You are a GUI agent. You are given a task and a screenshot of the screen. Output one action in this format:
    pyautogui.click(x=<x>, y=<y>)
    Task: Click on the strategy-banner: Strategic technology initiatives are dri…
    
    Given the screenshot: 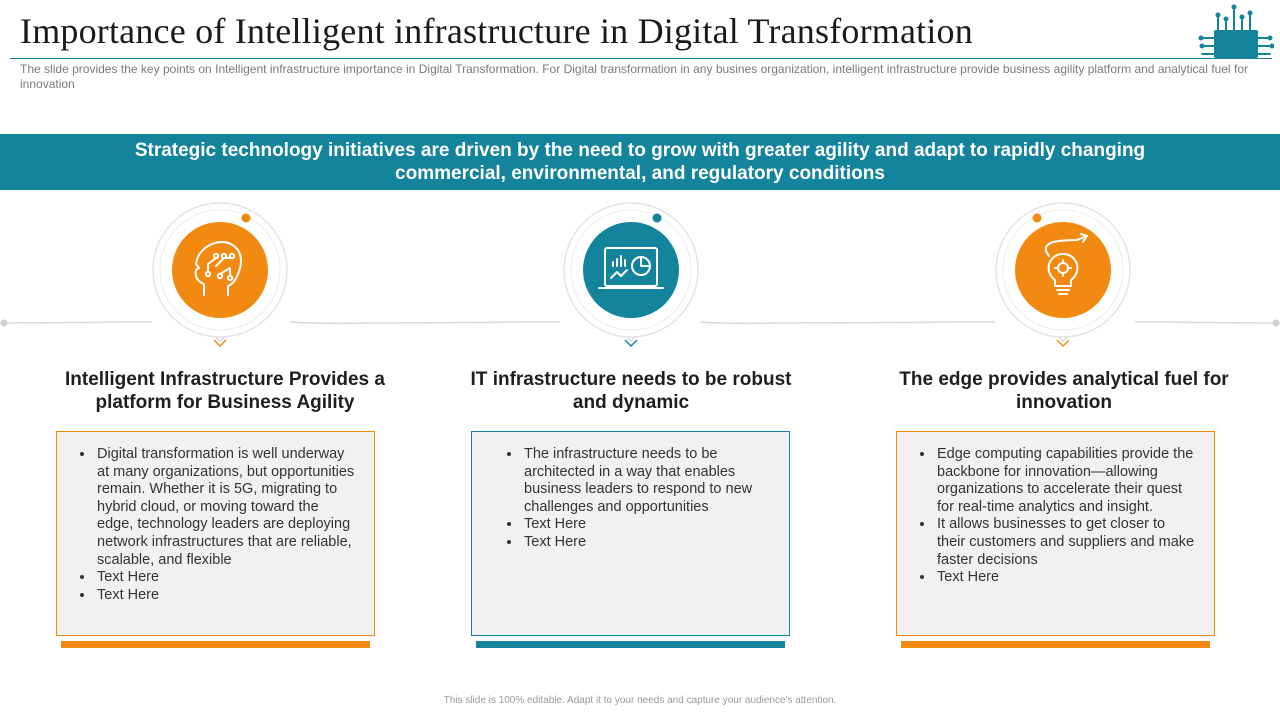 What is the action you would take?
    pyautogui.click(x=640, y=162)
    